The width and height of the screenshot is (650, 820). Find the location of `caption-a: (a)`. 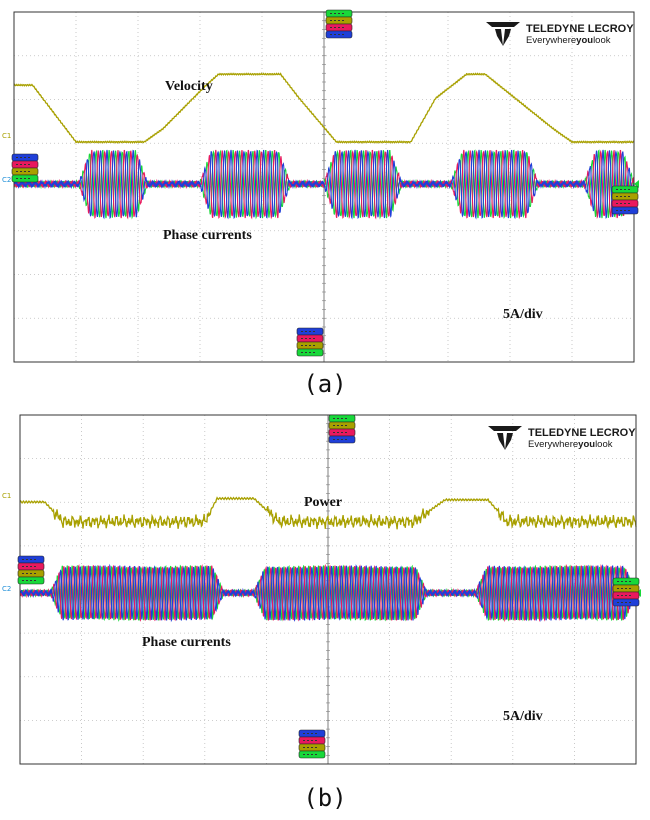

caption-a: (a) is located at coordinates (325, 384).